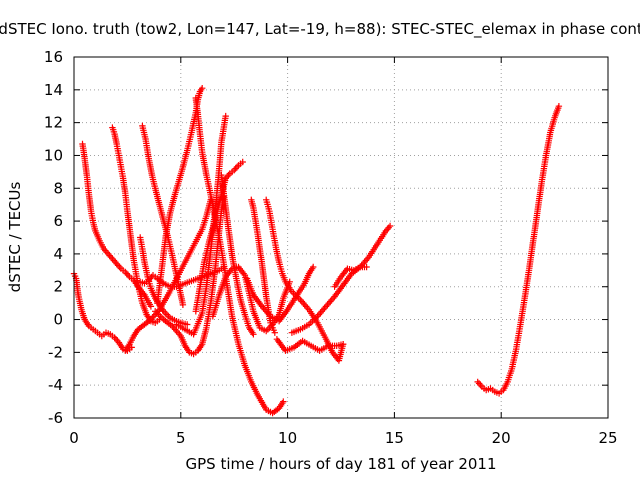 The image size is (640, 480). Describe the element at coordinates (394, 438) in the screenshot. I see `x-tick-label: 15` at that location.